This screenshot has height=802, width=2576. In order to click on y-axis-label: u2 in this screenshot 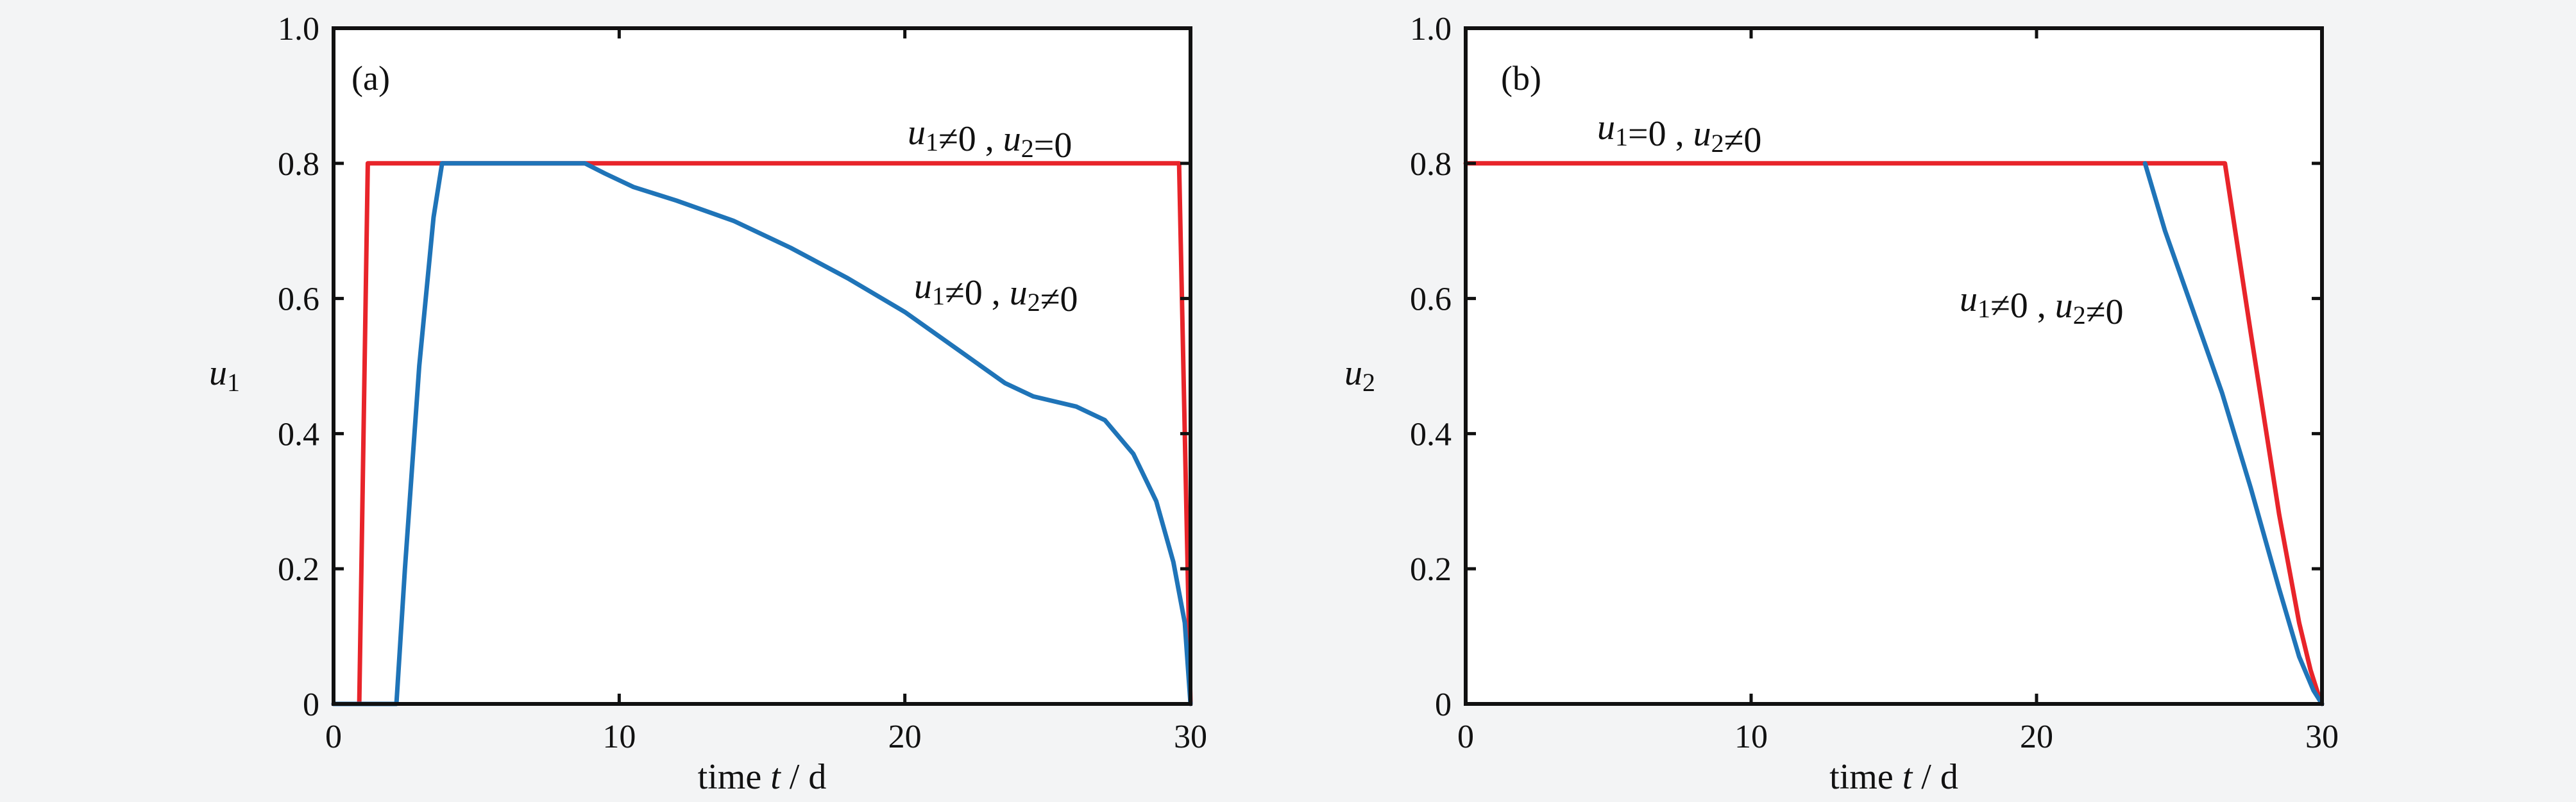, I will do `click(1359, 375)`.